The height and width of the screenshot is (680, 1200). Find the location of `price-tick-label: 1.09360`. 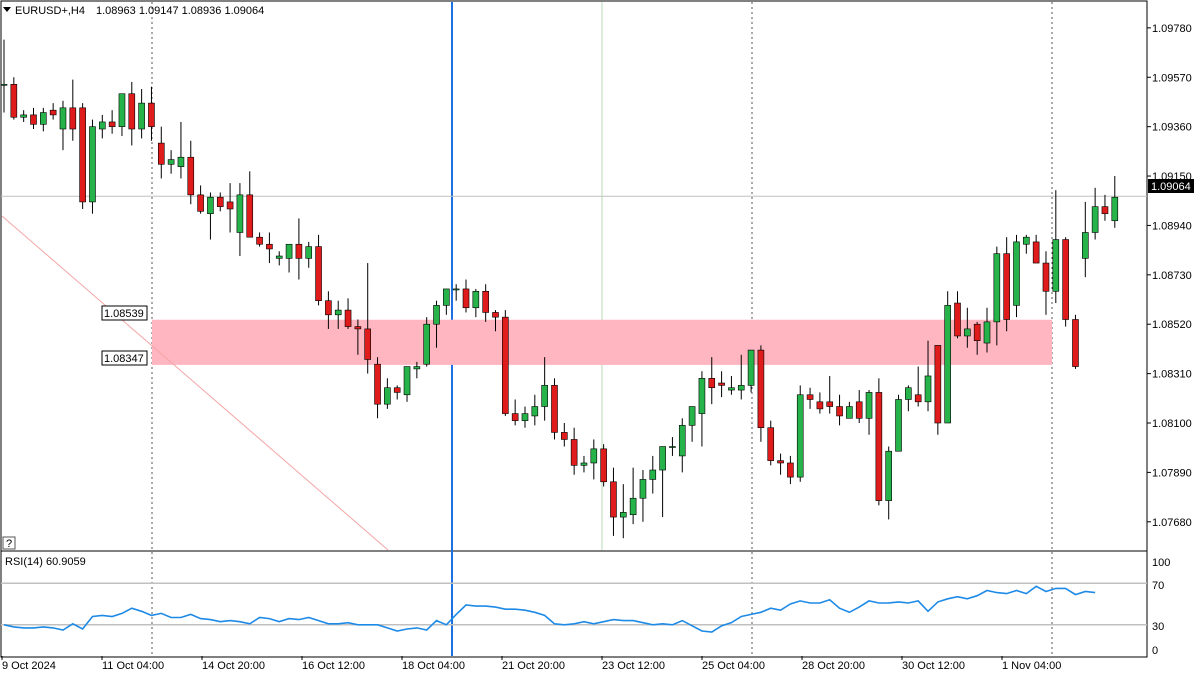

price-tick-label: 1.09360 is located at coordinates (1172, 128).